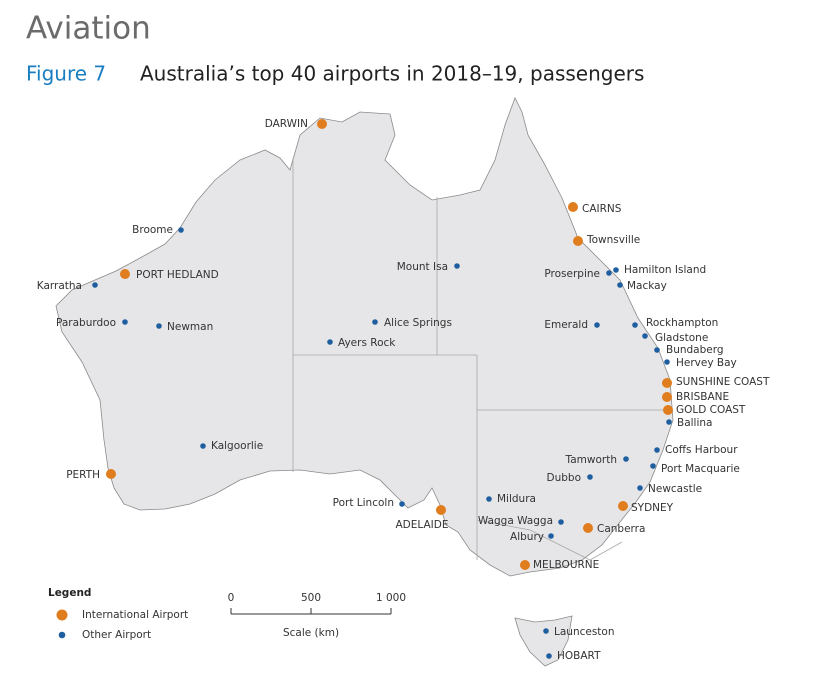 The height and width of the screenshot is (679, 816). What do you see at coordinates (422, 525) in the screenshot?
I see `airport-label: ADELAIDE` at bounding box center [422, 525].